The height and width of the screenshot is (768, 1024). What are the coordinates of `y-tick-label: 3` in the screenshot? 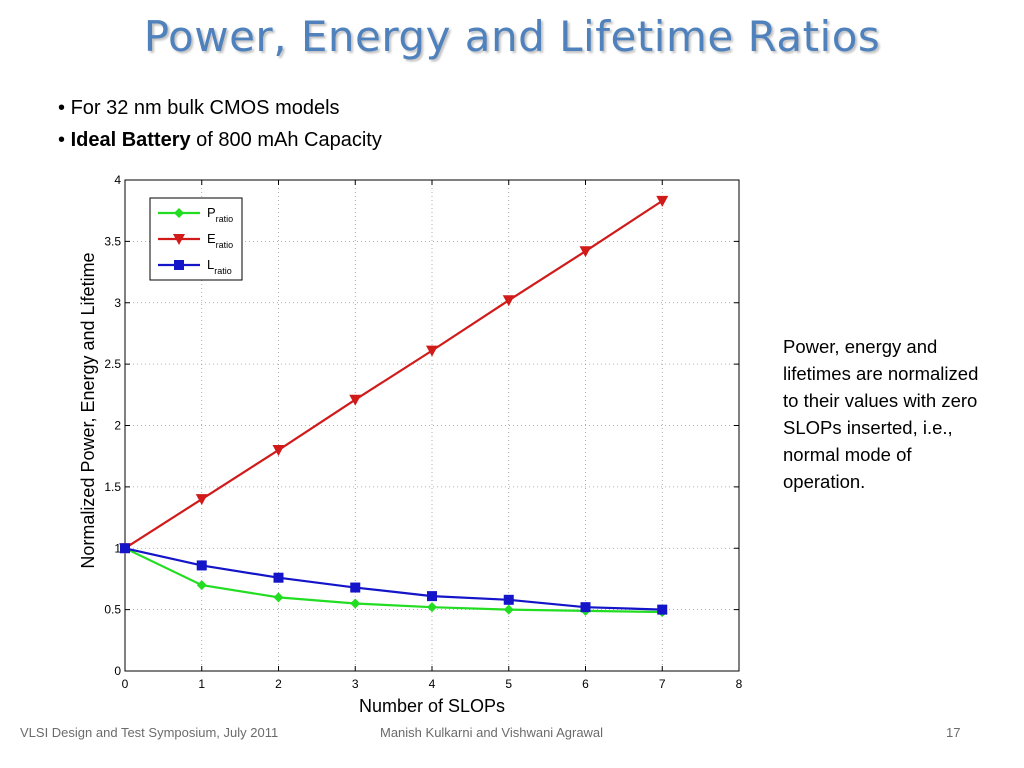 It's located at (117, 303).